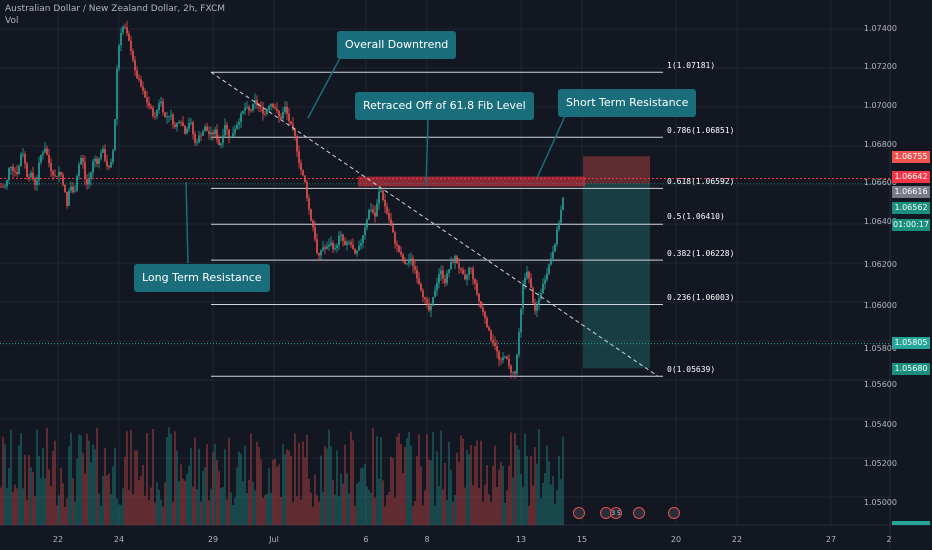 This screenshot has height=550, width=932. I want to click on annotation-long-term-resistance: Long Term Resistance, so click(202, 278).